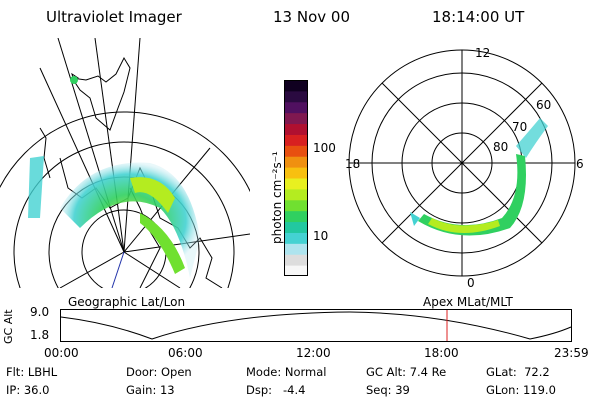  I want to click on dsp-info: Dsp: -4.4, so click(275, 390).